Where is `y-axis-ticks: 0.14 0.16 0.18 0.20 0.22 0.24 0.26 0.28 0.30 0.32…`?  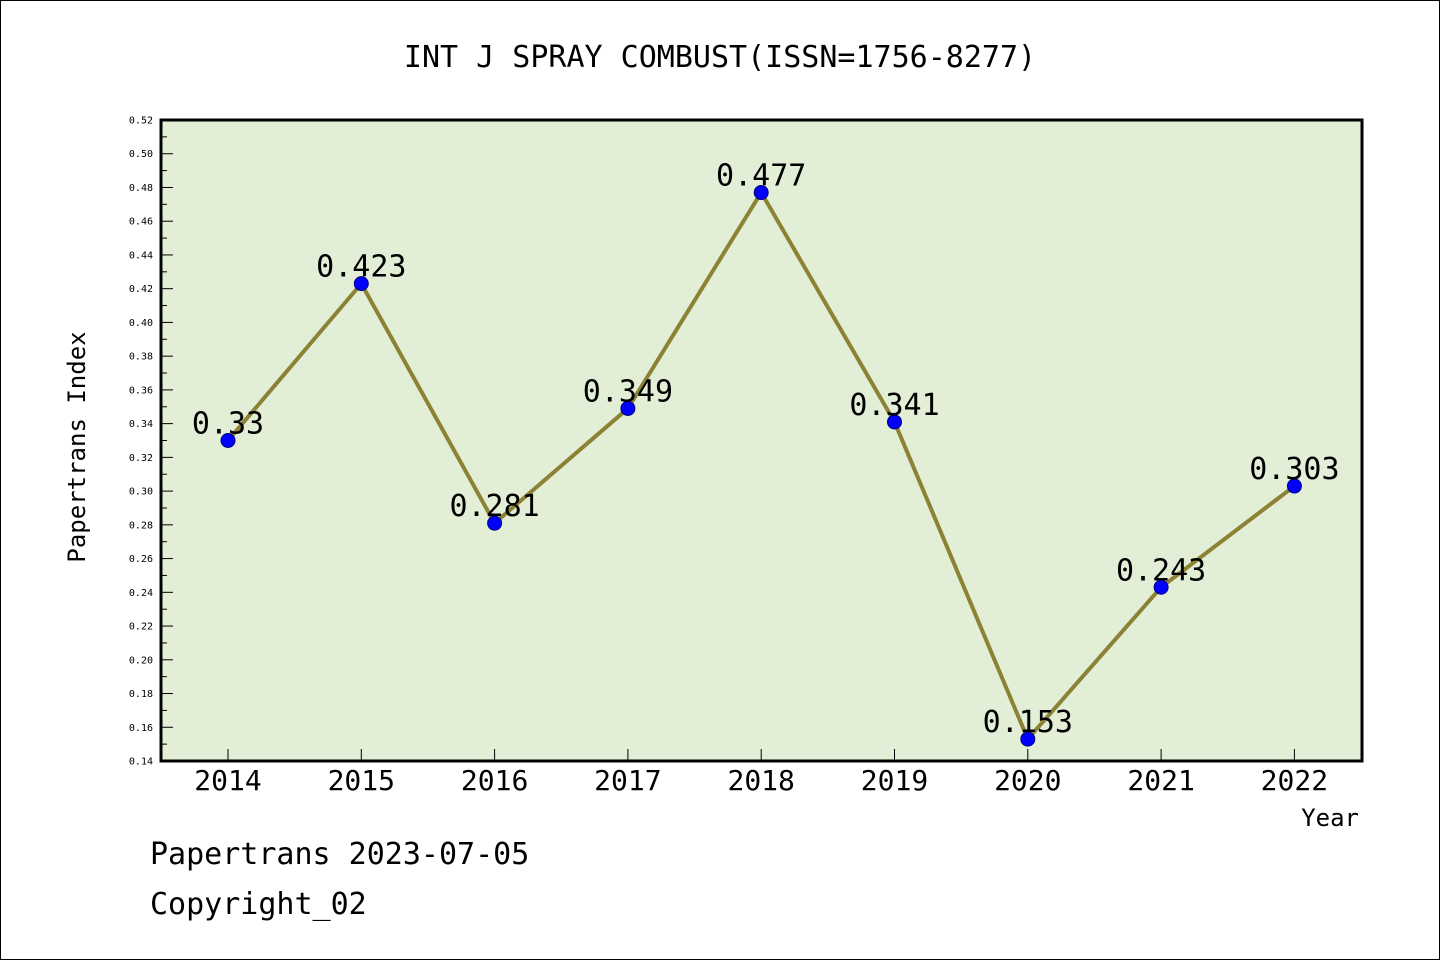 y-axis-ticks: 0.14 0.16 0.18 0.20 0.22 0.24 0.26 0.28 0.30 0.32… is located at coordinates (151, 442).